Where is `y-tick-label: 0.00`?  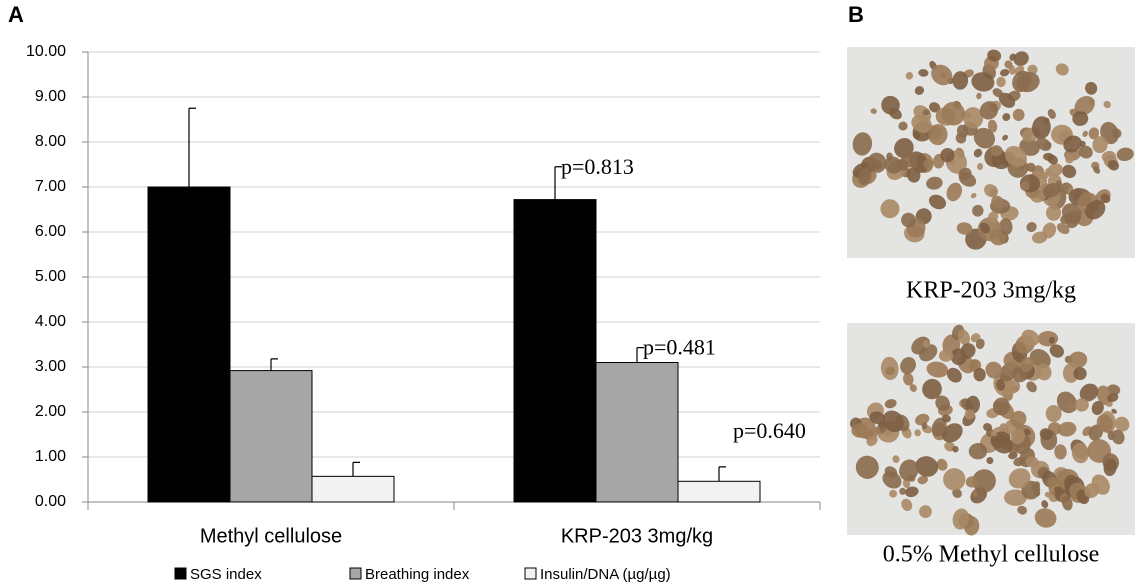 y-tick-label: 0.00 is located at coordinates (50, 501).